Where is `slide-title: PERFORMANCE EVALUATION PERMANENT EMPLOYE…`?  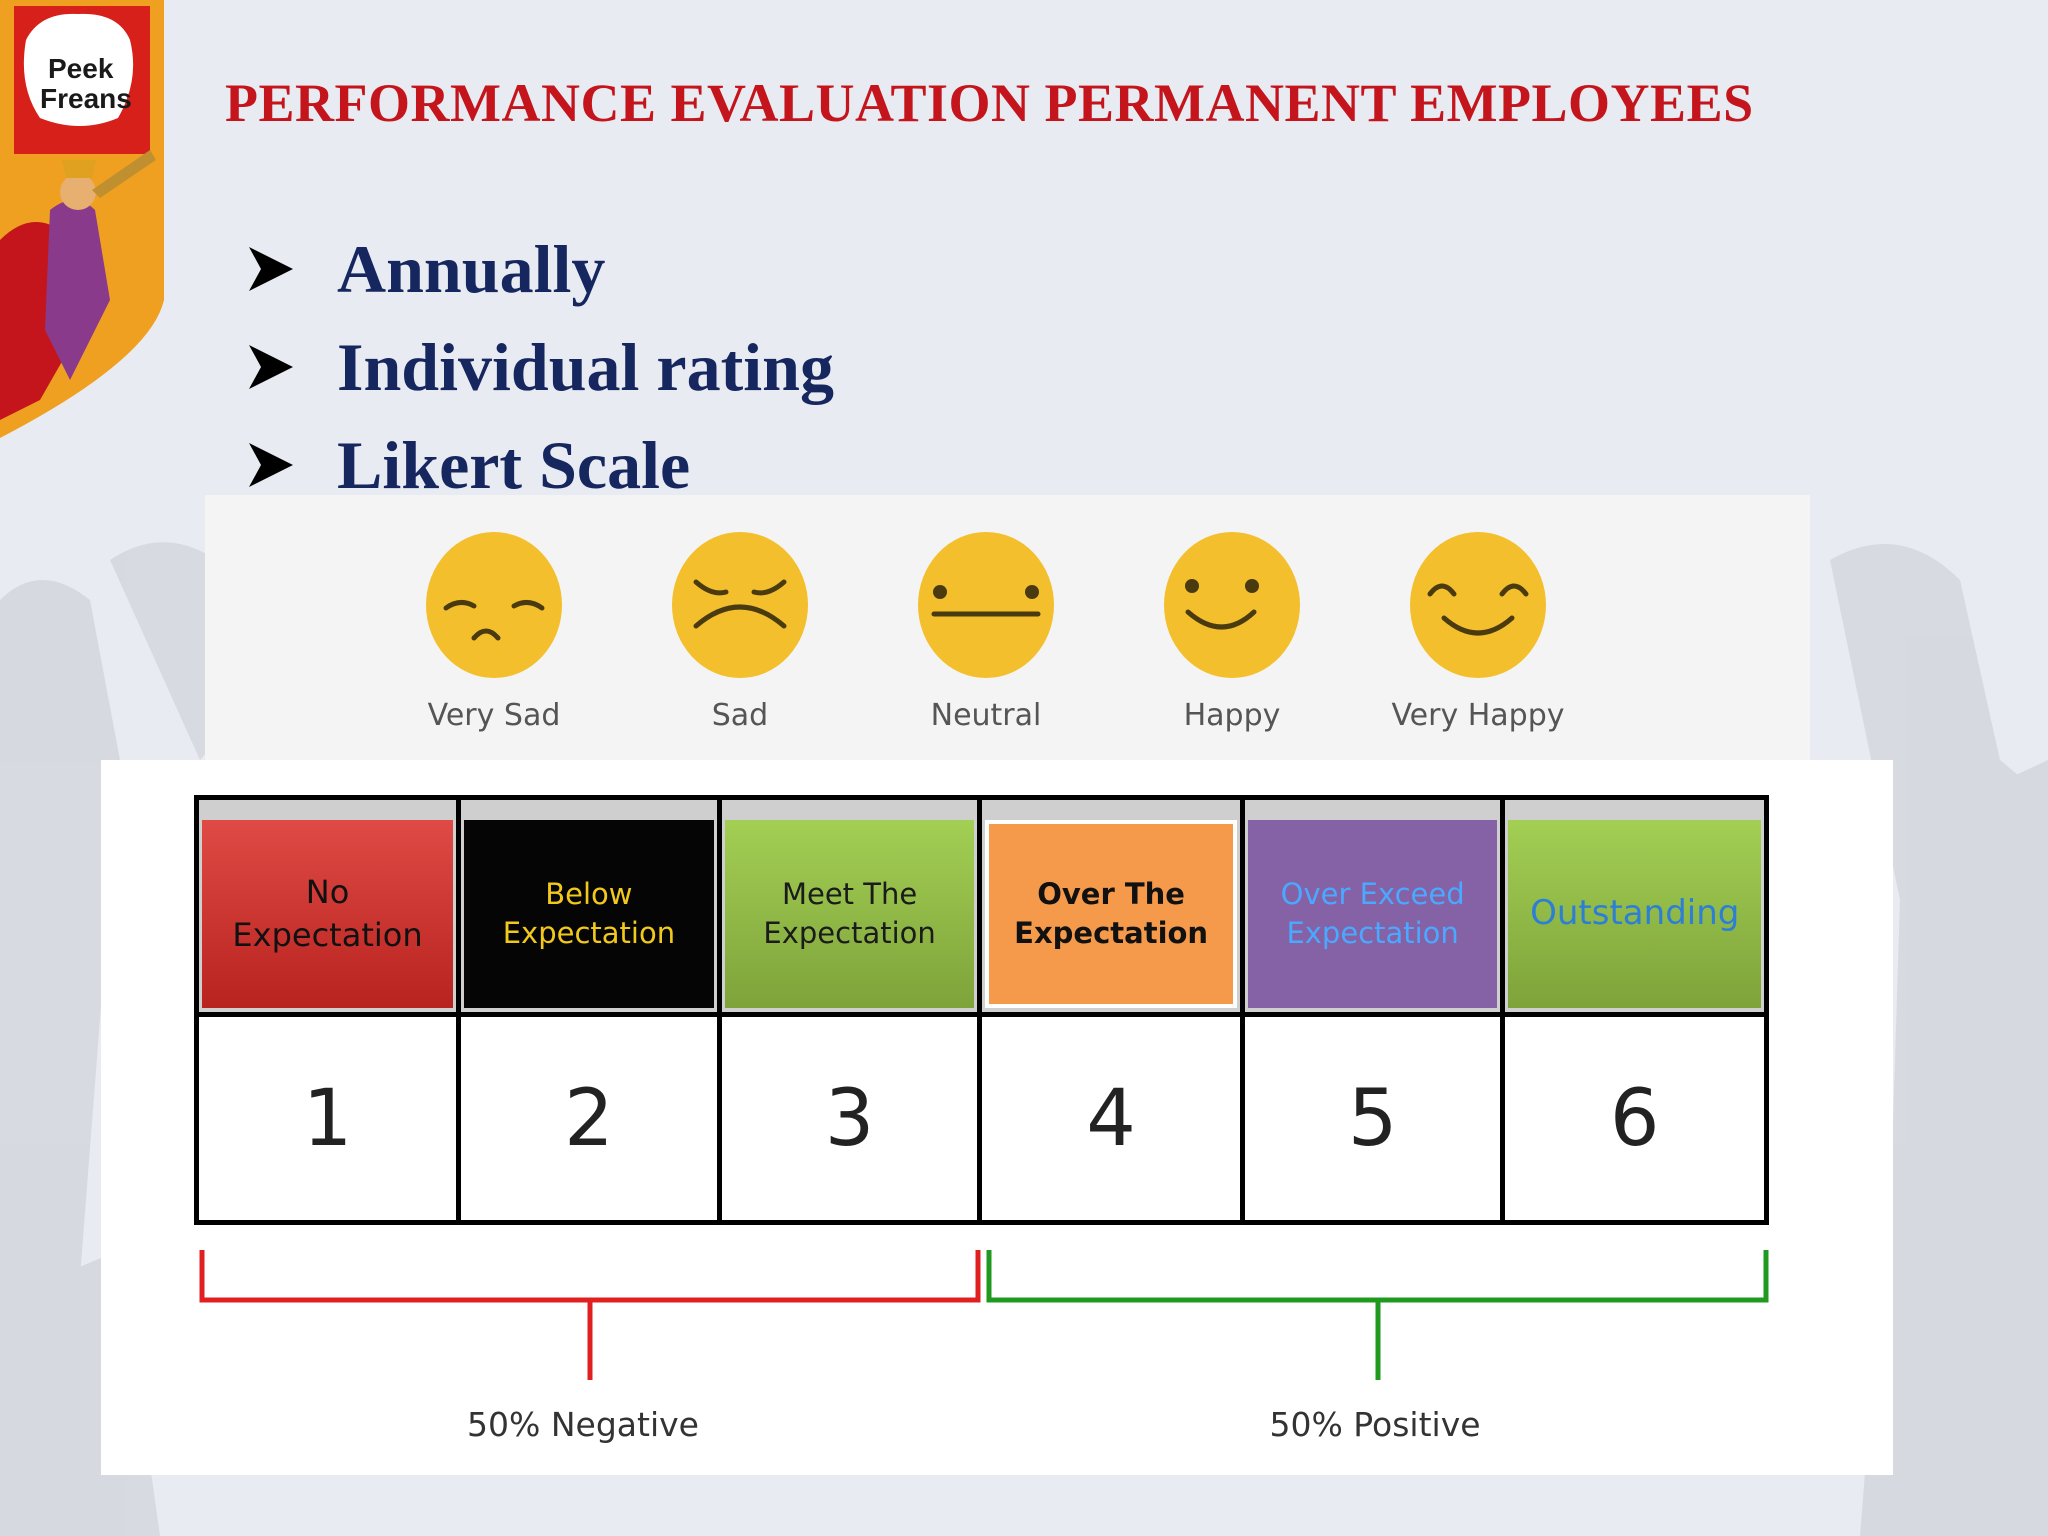 slide-title: PERFORMANCE EVALUATION PERMANENT EMPLOYE… is located at coordinates (989, 103).